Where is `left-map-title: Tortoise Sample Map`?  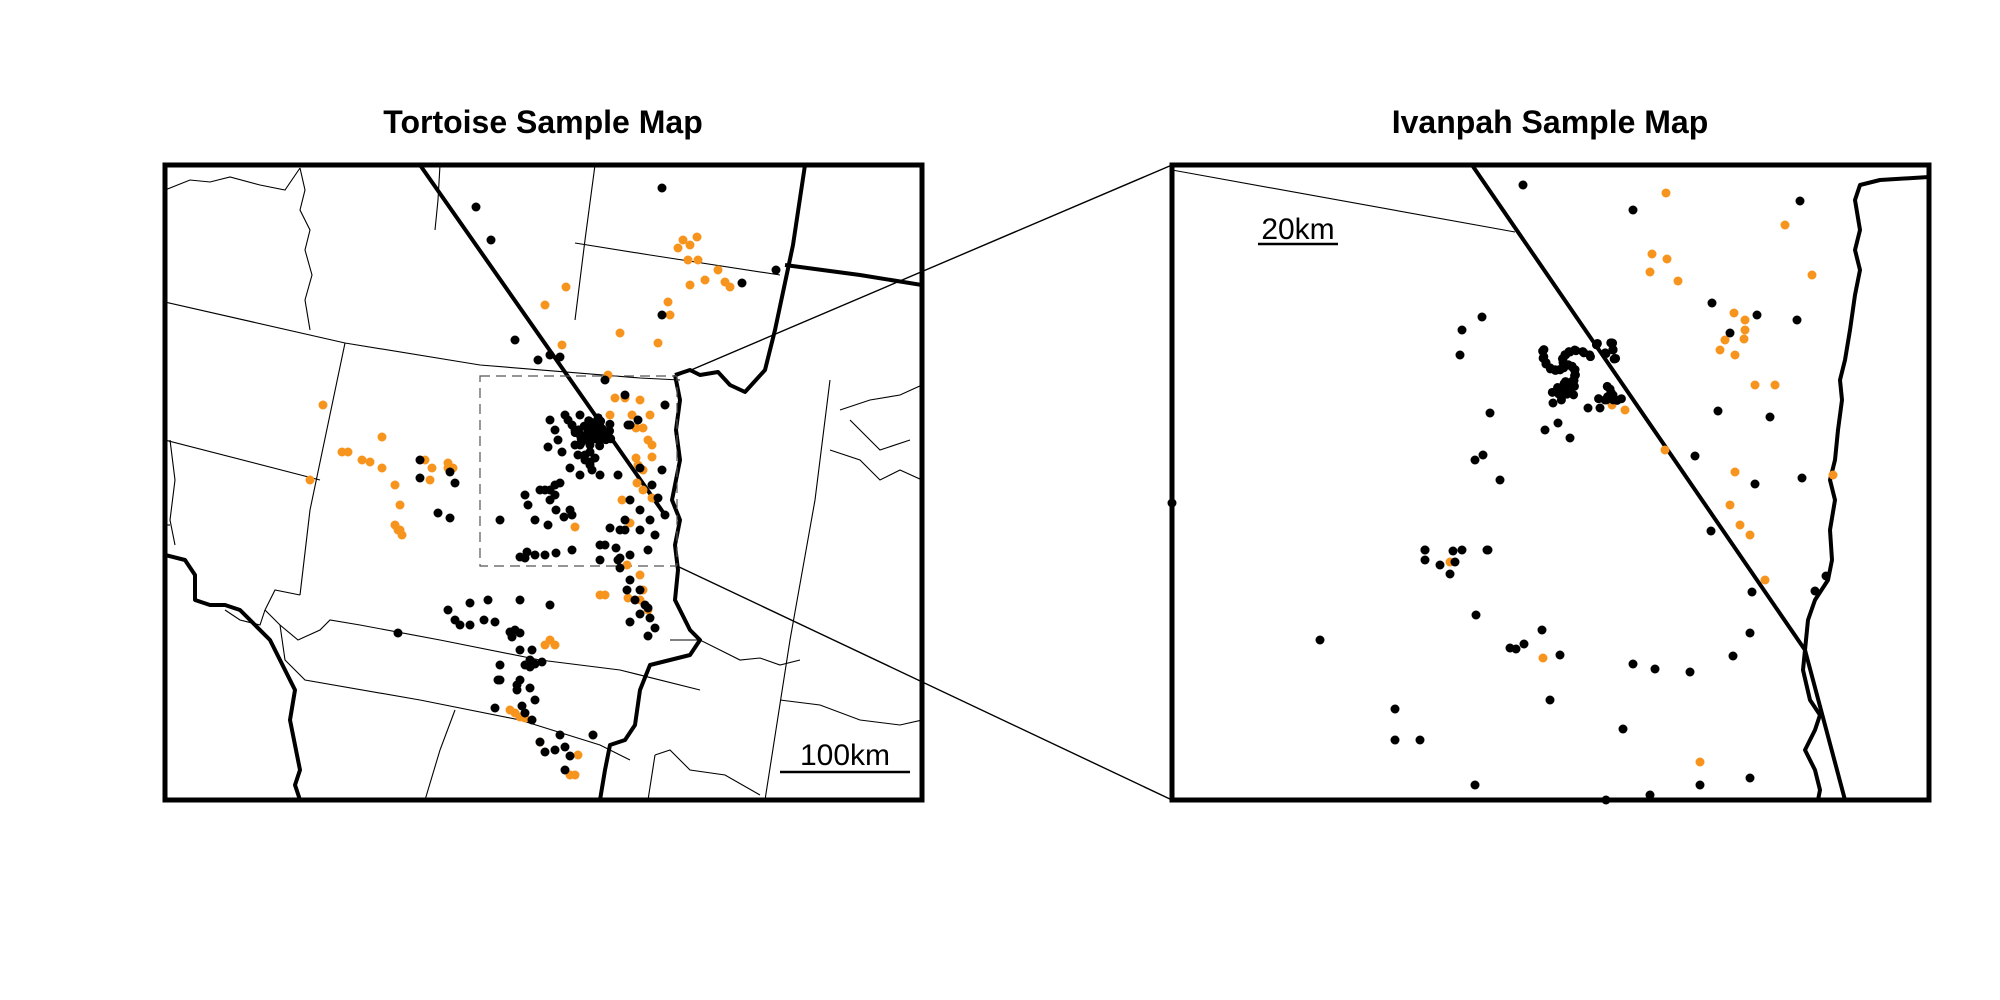
left-map-title: Tortoise Sample Map is located at coordinates (542, 122).